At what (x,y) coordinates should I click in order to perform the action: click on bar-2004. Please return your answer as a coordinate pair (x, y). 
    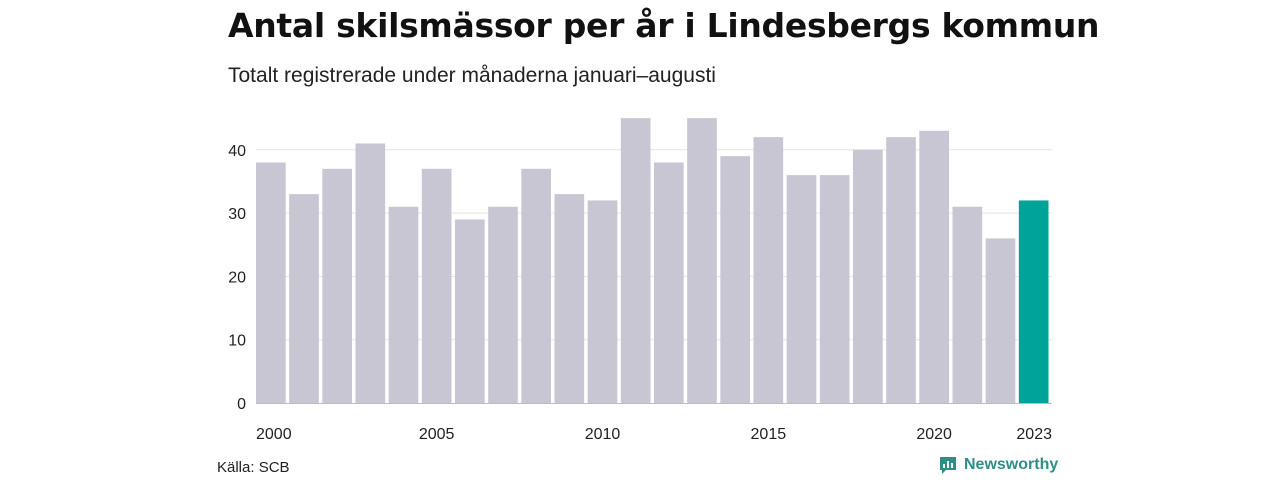
    Looking at the image, I should click on (403, 304).